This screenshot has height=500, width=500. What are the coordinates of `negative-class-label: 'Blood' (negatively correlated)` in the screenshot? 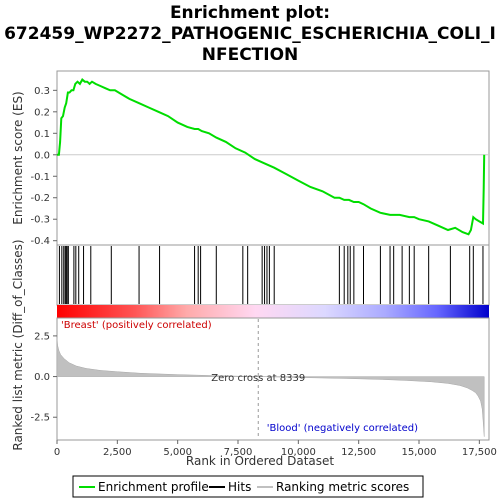 It's located at (342, 428).